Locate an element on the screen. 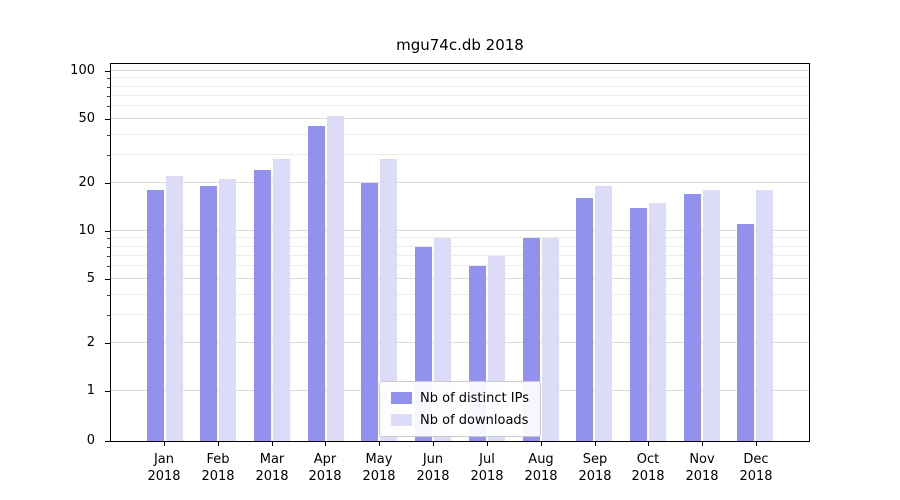 This screenshot has height=500, width=900. bar-nb-of-distinct-ips-oct-2018 is located at coordinates (638, 324).